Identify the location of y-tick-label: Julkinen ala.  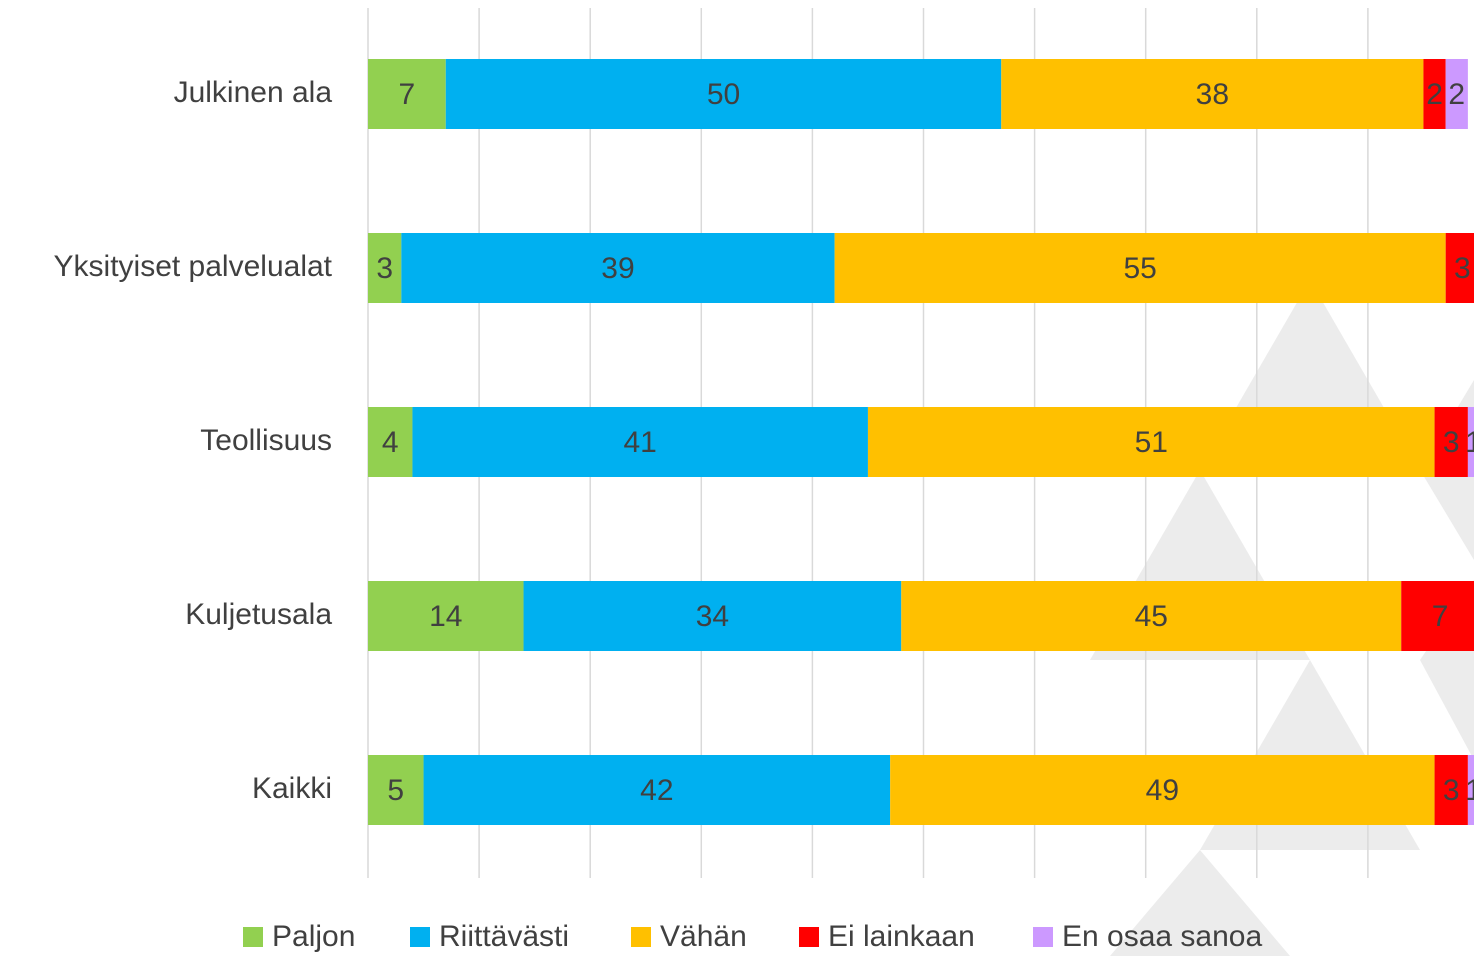
(253, 92).